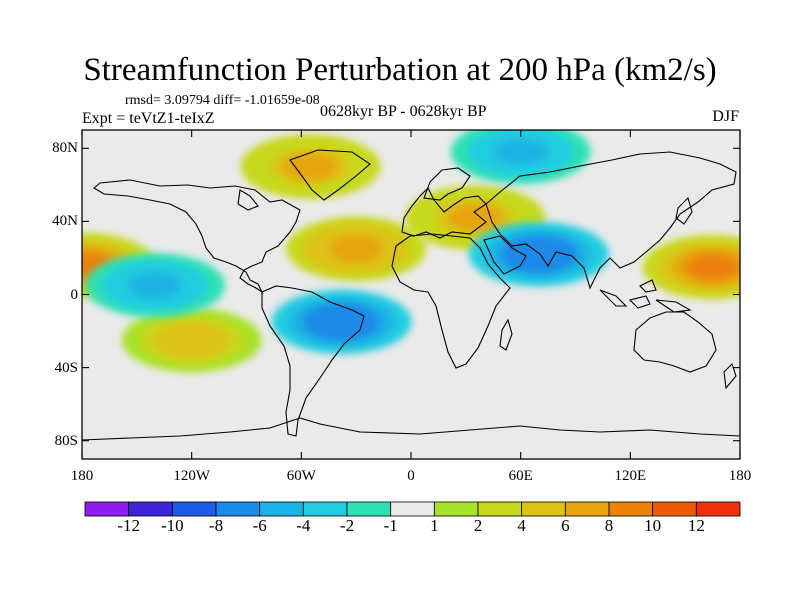 Image resolution: width=800 pixels, height=600 pixels. I want to click on colorbar, so click(412, 509).